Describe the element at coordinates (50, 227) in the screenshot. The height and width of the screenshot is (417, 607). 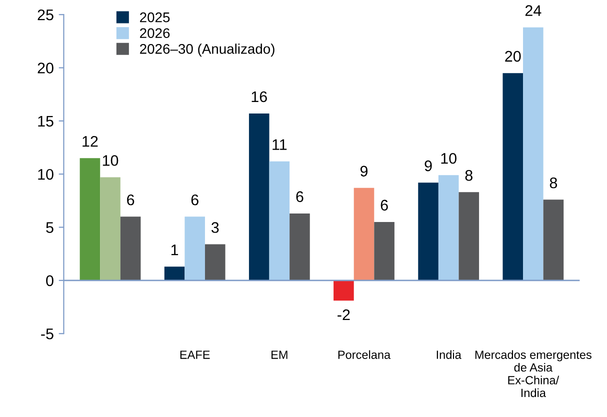
I see `y-tick-label: 5` at that location.